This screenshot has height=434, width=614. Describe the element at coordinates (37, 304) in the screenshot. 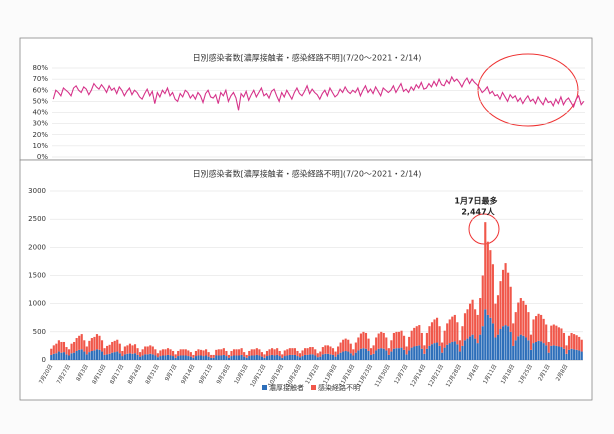

I see `y-tick-label: 1000` at that location.